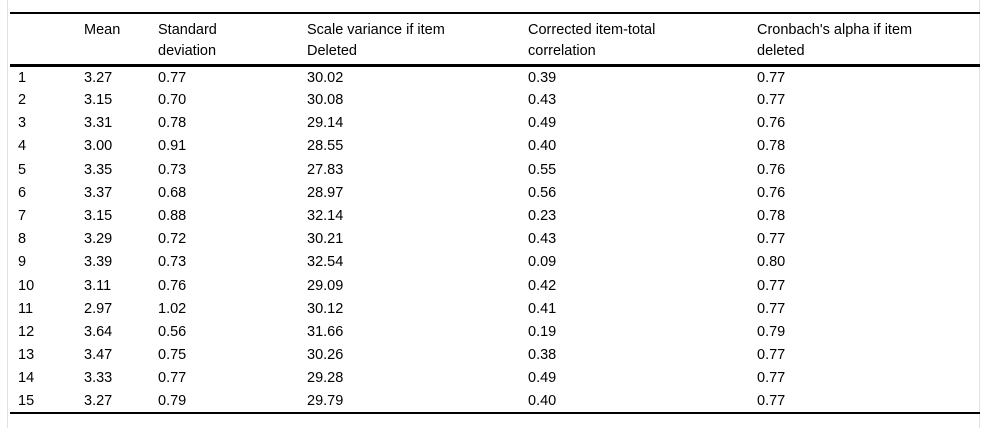 The width and height of the screenshot is (992, 428). What do you see at coordinates (542, 169) in the screenshot?
I see `item-total-correlation-cell: 0.55` at bounding box center [542, 169].